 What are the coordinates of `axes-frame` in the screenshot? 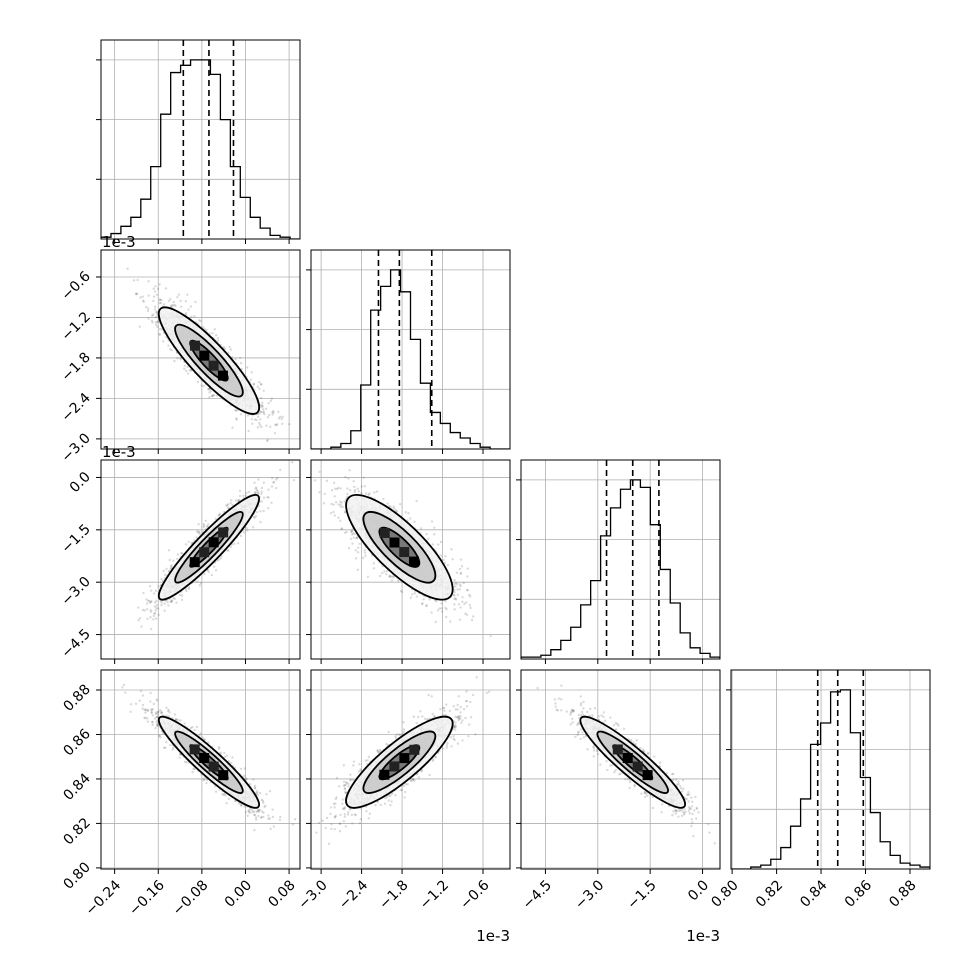 It's located at (200, 349).